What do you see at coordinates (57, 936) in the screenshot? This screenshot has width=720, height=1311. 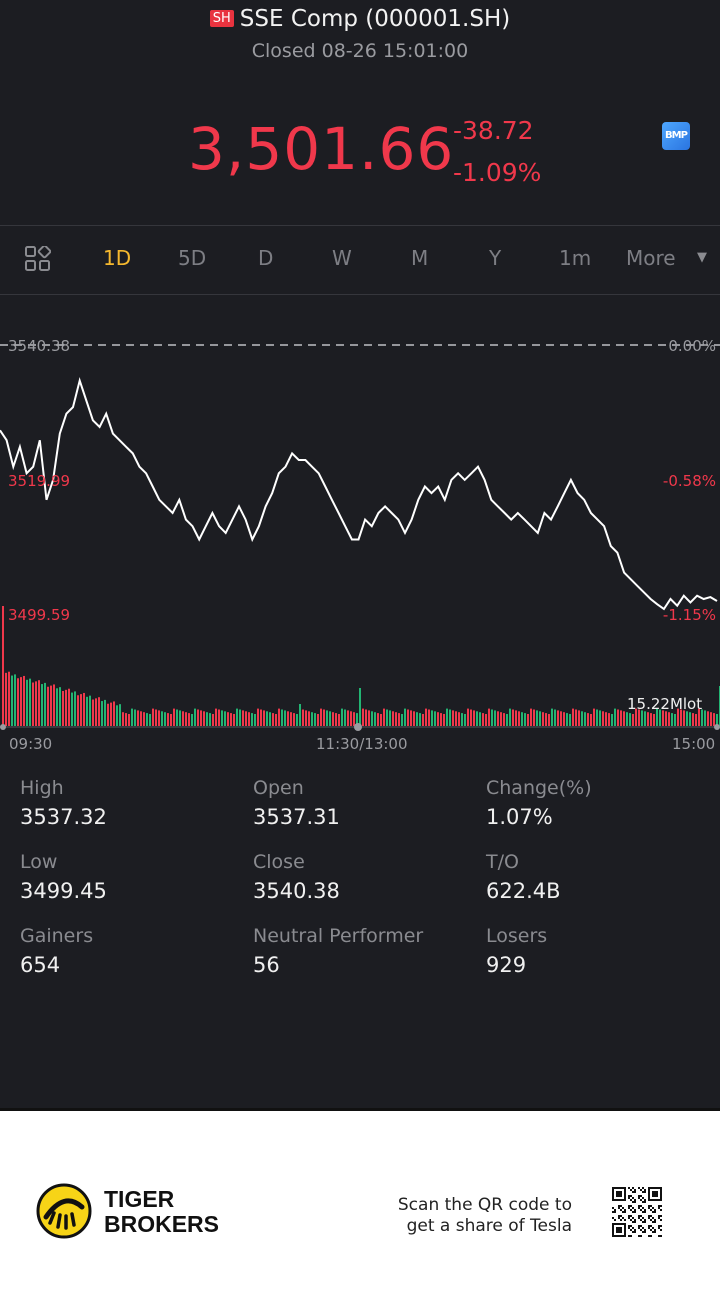 I see `stat-label: Gainers` at bounding box center [57, 936].